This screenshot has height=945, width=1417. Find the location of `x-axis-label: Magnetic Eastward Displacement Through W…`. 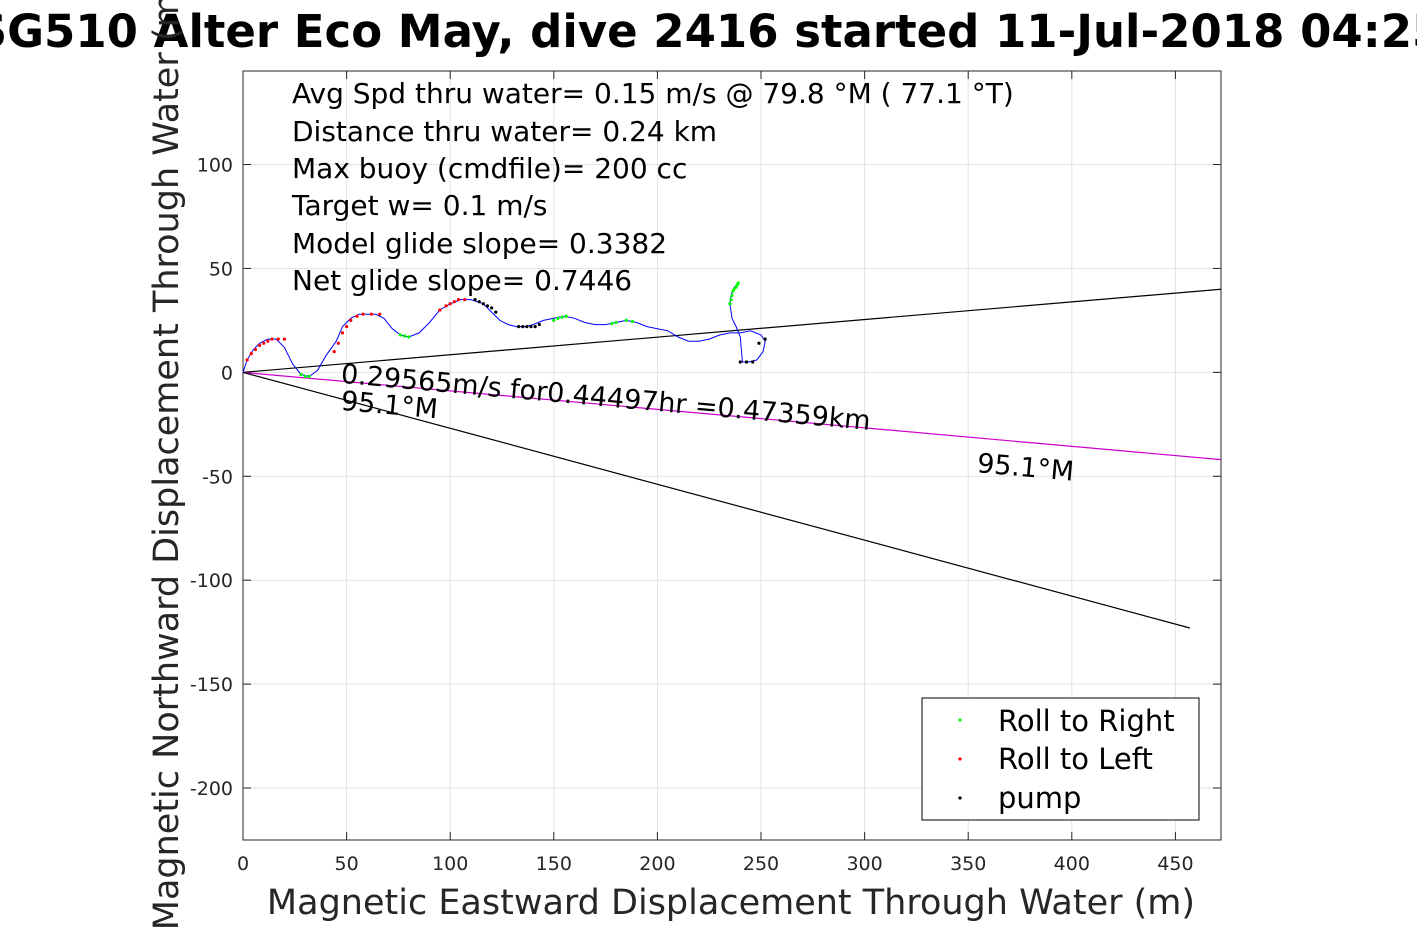

x-axis-label: Magnetic Eastward Displacement Through W… is located at coordinates (731, 903).